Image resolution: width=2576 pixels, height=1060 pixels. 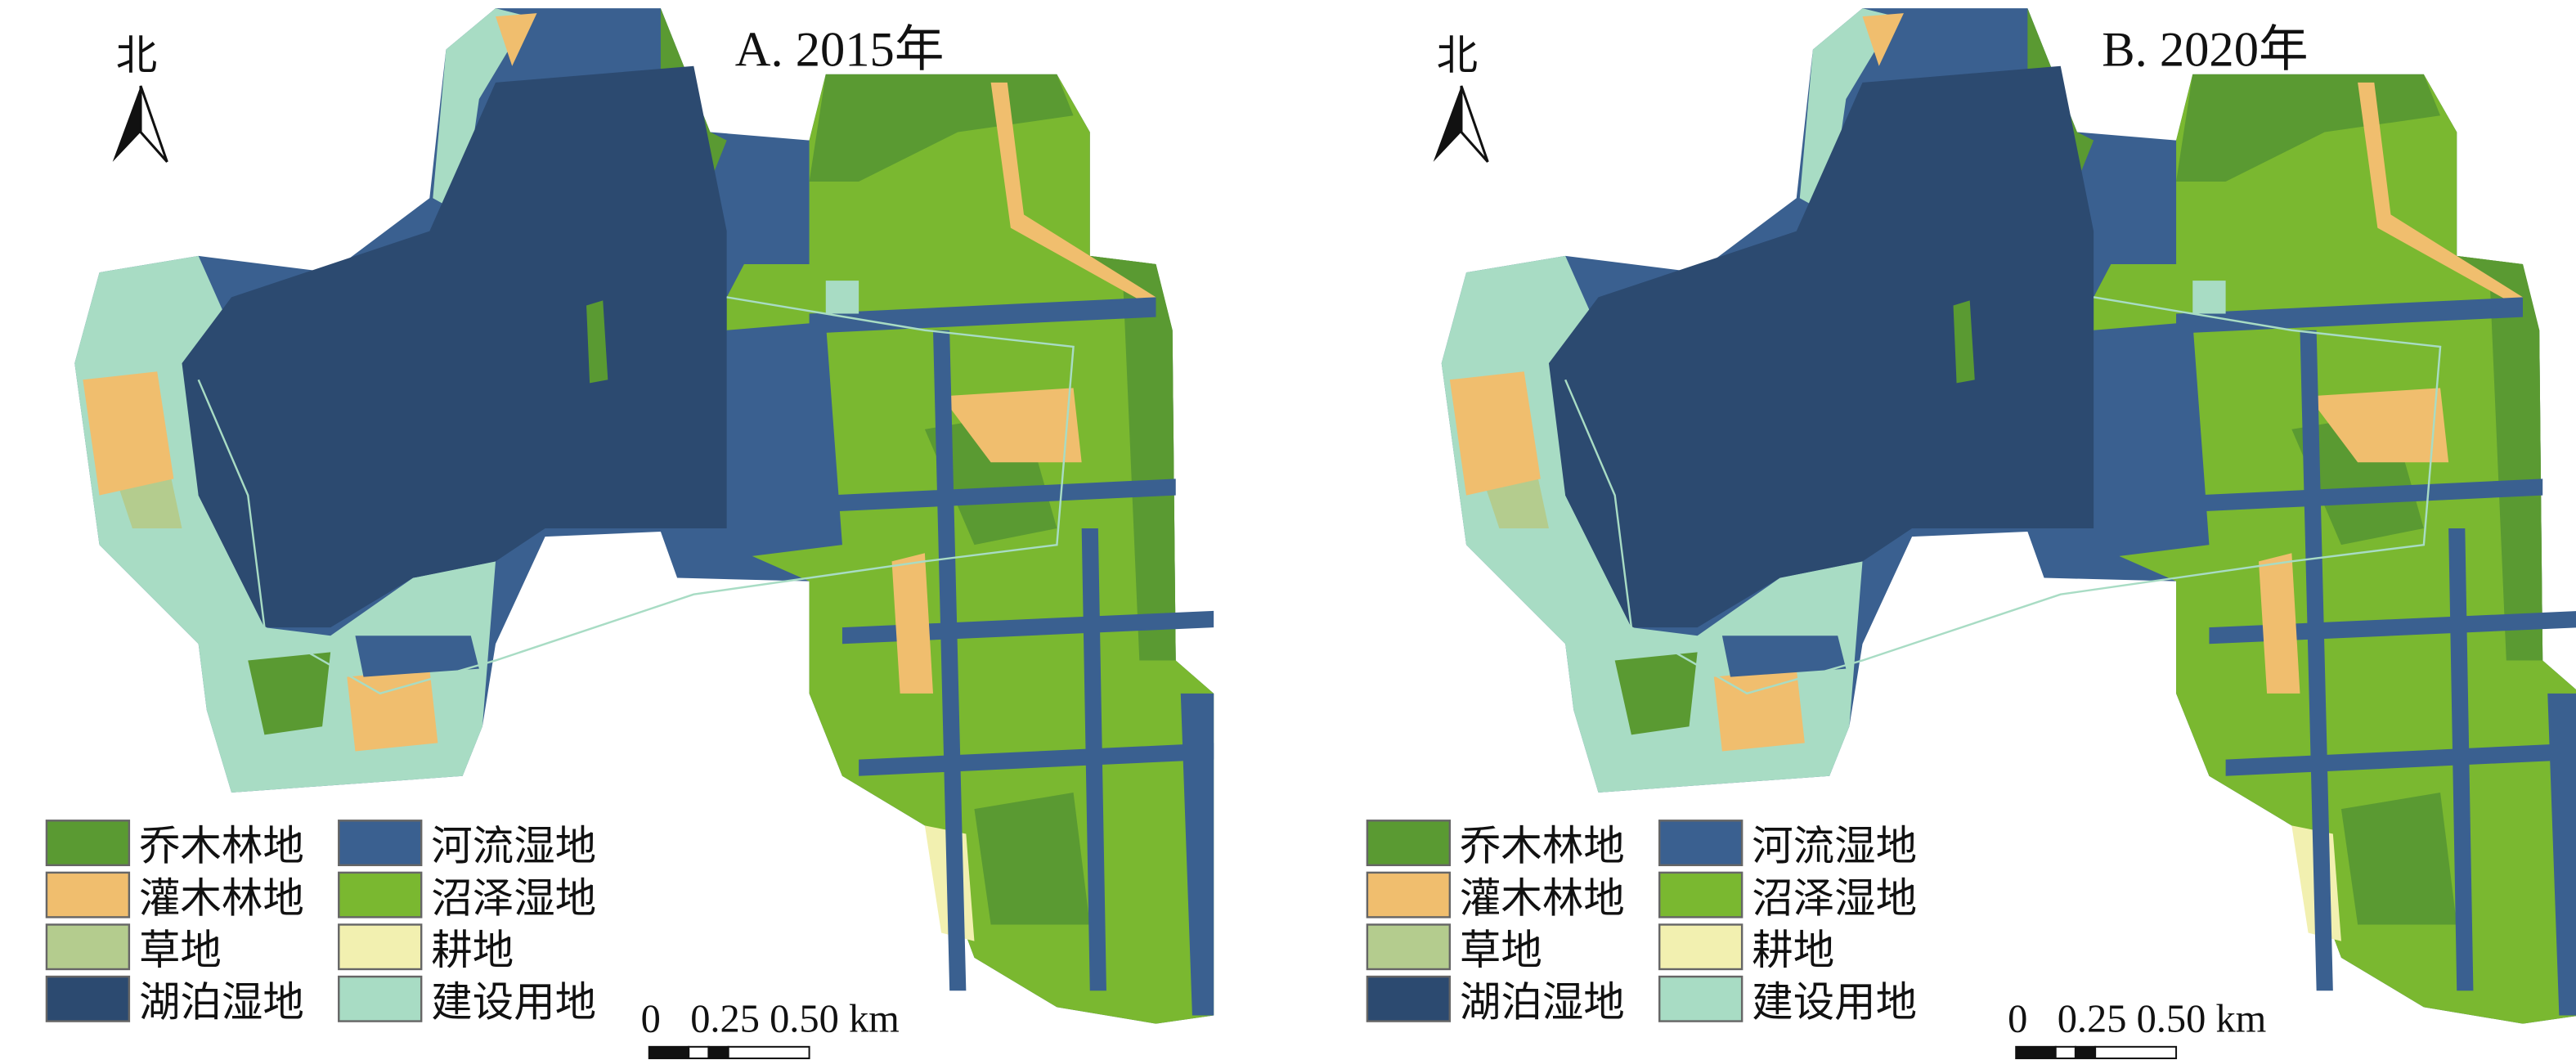 What do you see at coordinates (2205, 50) in the screenshot?
I see `panel-title: B. 2020年` at bounding box center [2205, 50].